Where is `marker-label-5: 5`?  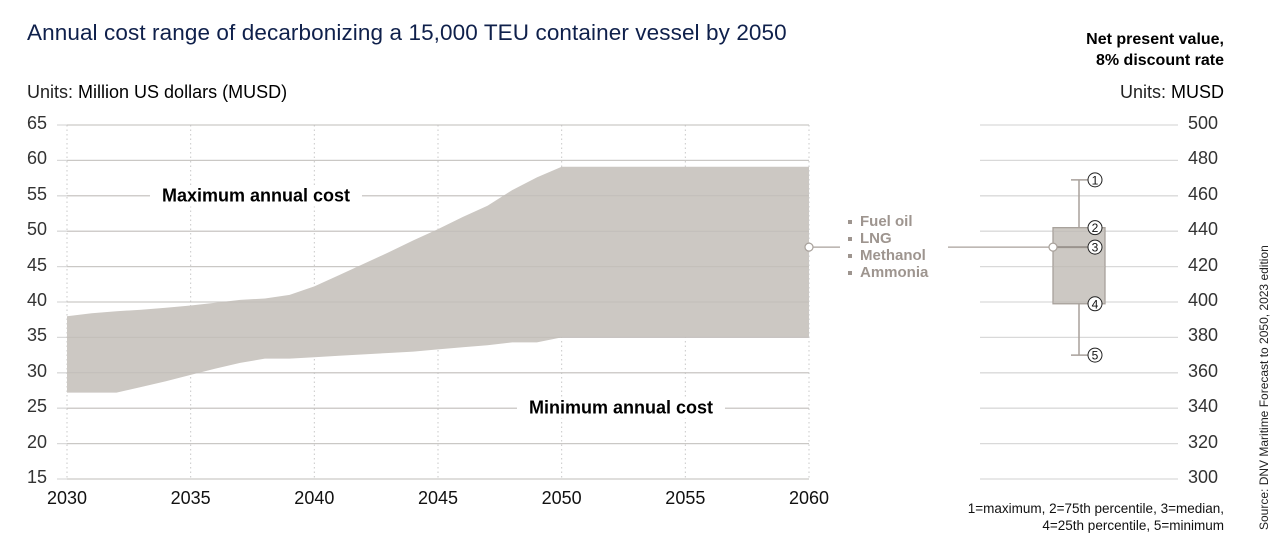
marker-label-5: 5 is located at coordinates (1095, 356).